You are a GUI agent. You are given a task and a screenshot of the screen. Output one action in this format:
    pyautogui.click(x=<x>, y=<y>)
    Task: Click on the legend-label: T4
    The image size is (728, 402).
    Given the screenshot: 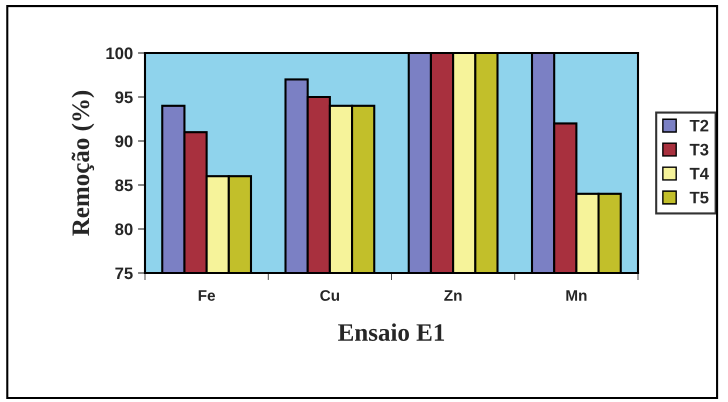 What is the action you would take?
    pyautogui.click(x=699, y=174)
    